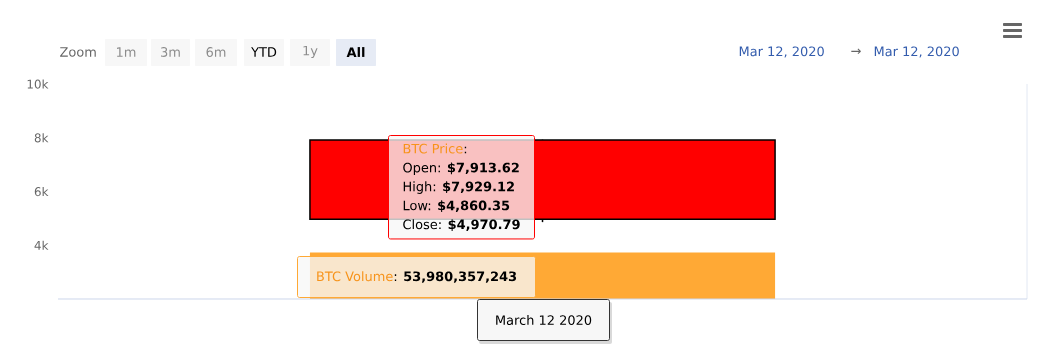  What do you see at coordinates (41, 138) in the screenshot?
I see `y-tick-label: 8k` at bounding box center [41, 138].